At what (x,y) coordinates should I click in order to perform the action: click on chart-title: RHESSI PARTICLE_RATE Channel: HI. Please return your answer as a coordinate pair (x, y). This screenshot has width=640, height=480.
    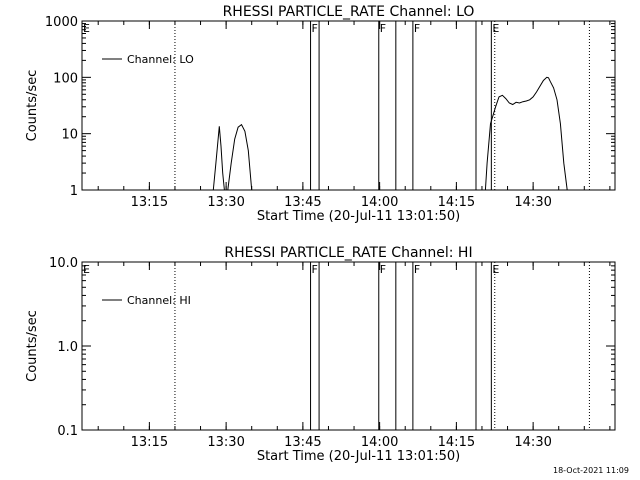
    Looking at the image, I should click on (348, 253).